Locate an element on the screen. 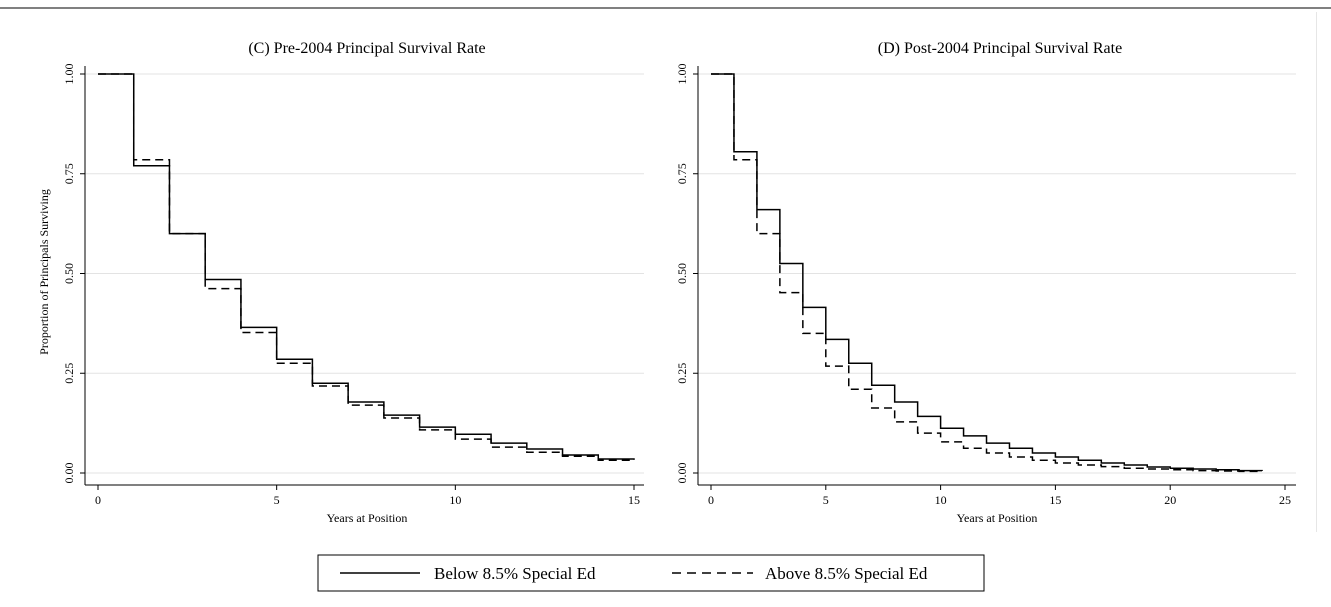 The height and width of the screenshot is (607, 1331). x-ticks: 0 5 10 15 20 25 is located at coordinates (999, 496).